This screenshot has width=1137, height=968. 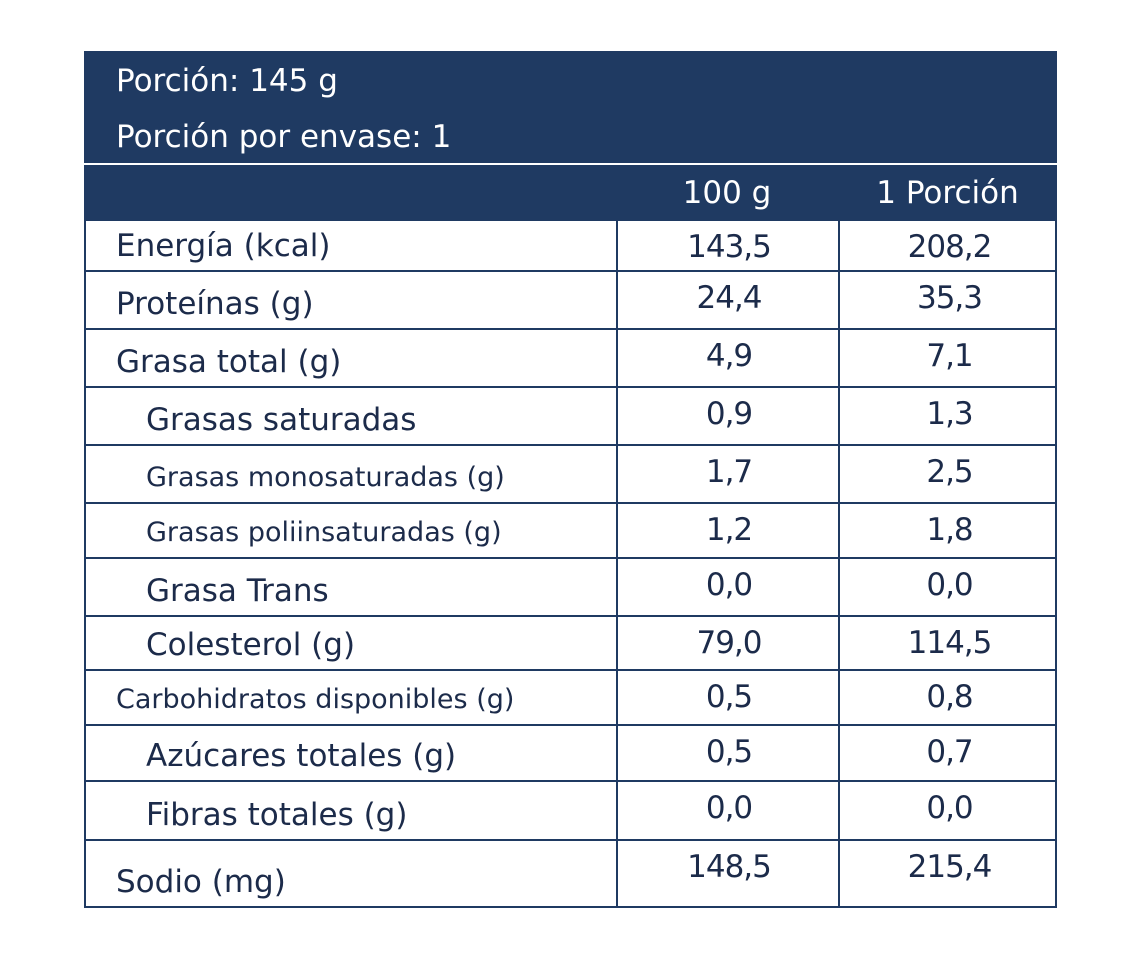 I want to click on table-row: Colesterol (g) 79,0 114,5, so click(x=570, y=642).